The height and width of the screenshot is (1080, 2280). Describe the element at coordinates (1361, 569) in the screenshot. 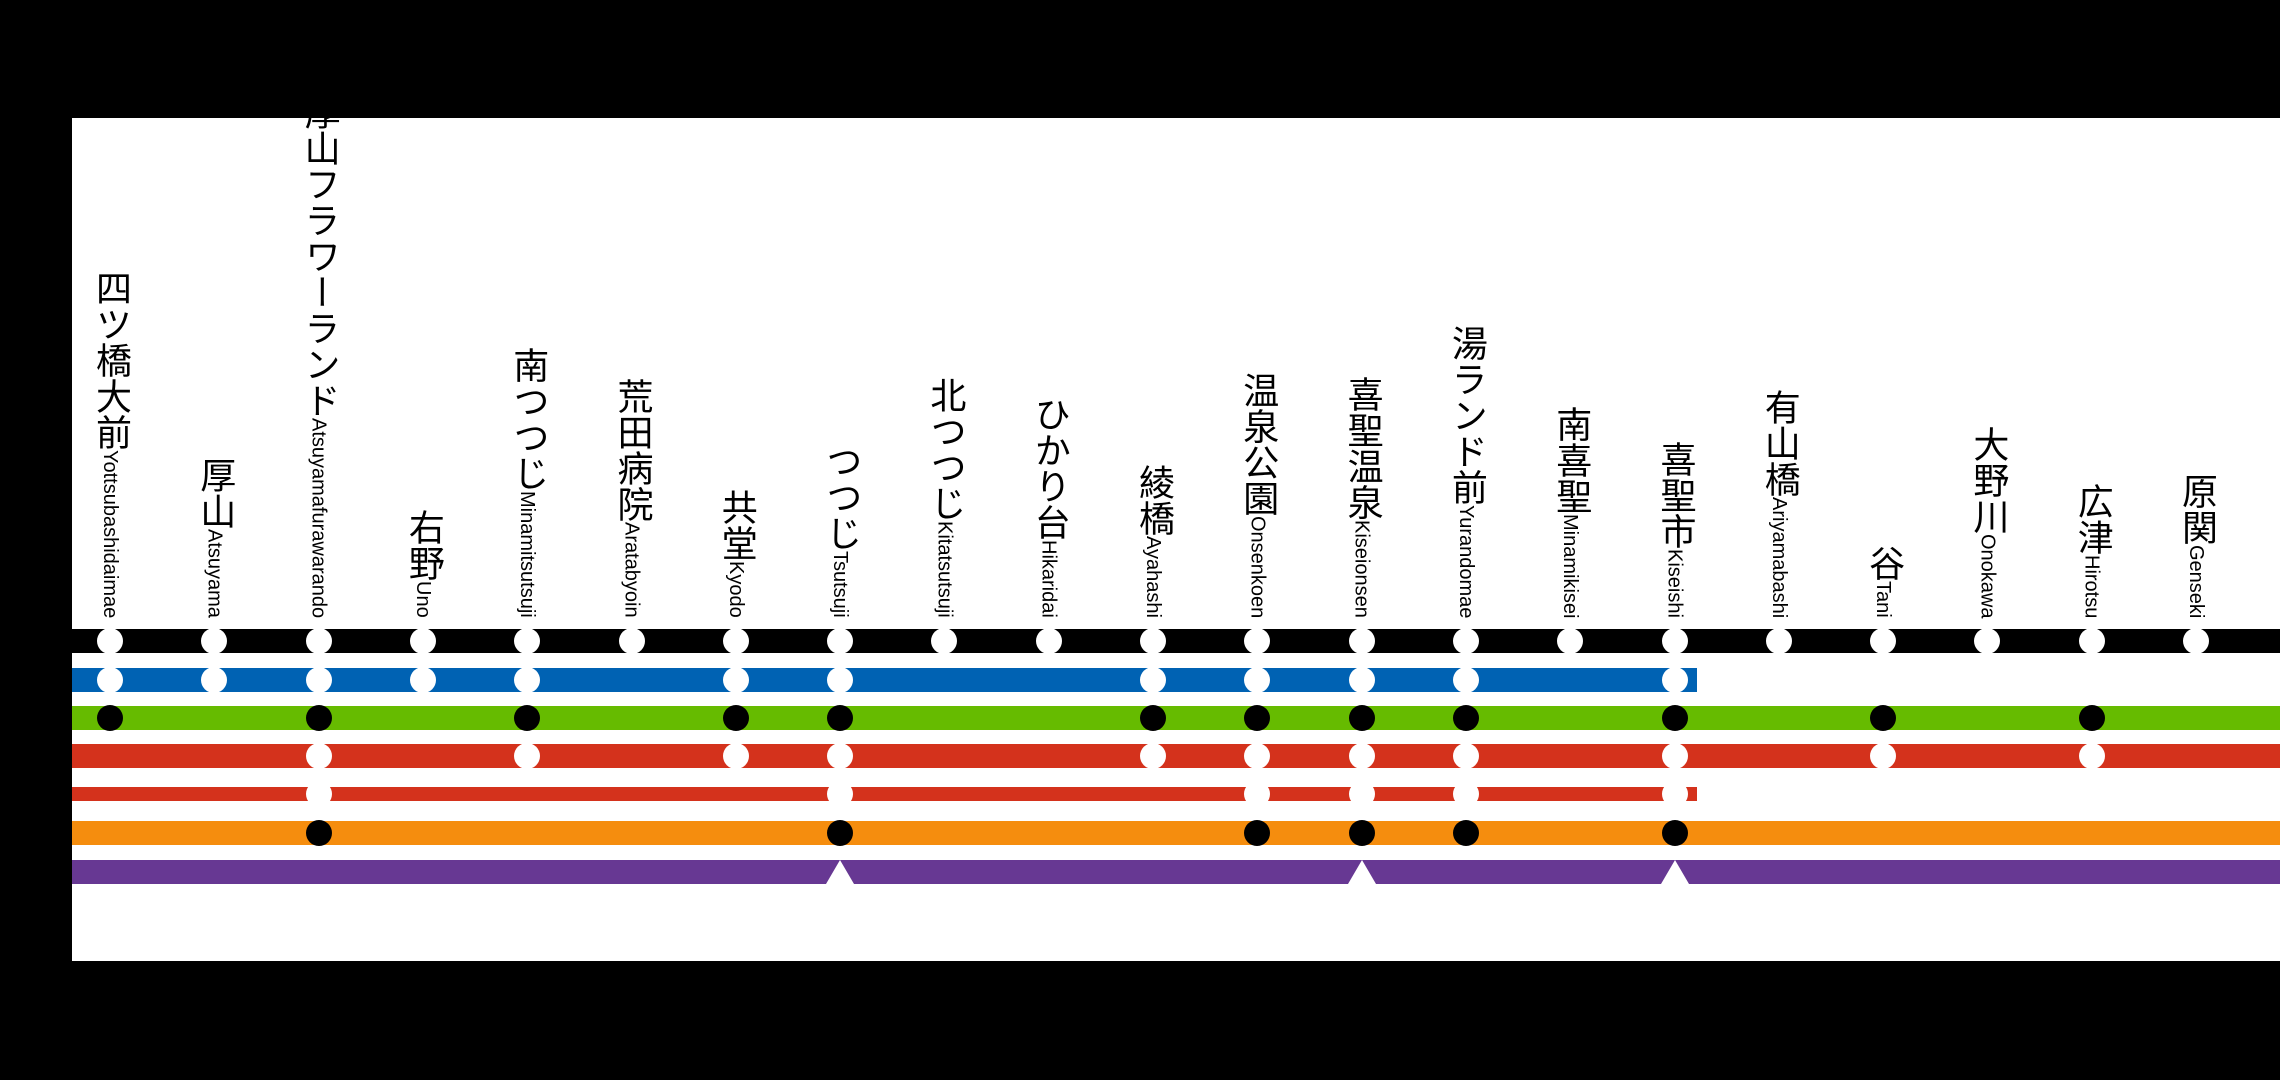

I see `station-name-en: Kiseionsen` at that location.